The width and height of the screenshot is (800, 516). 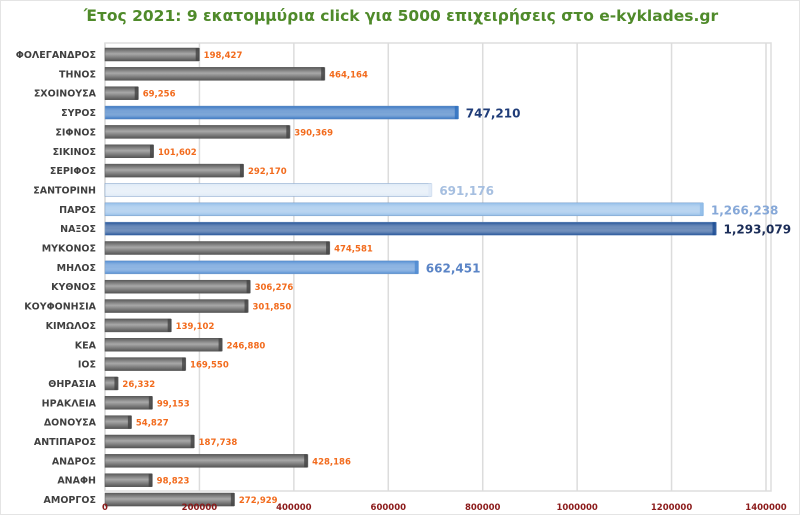 I want to click on category-label: ΙΟΣ, so click(x=87, y=365).